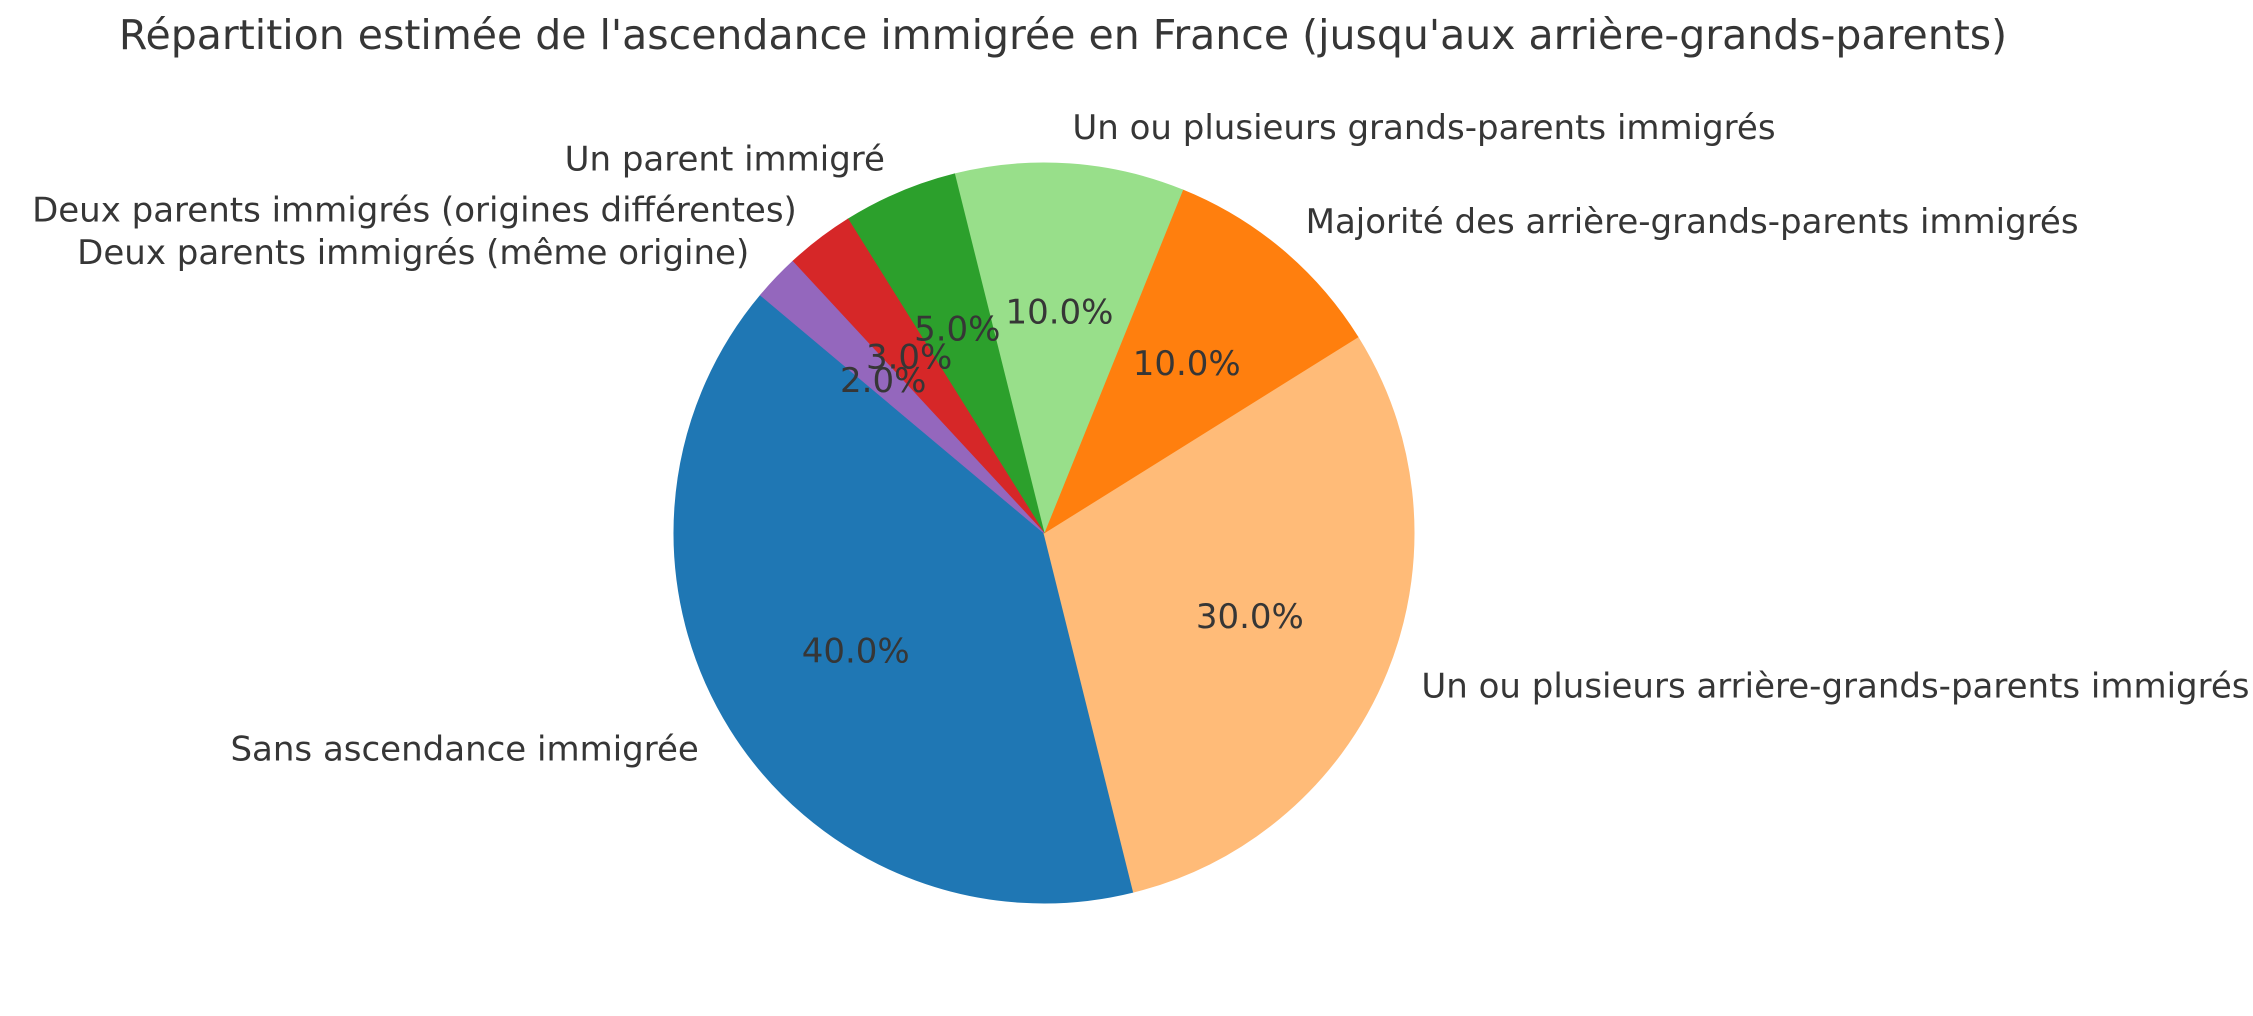 The width and height of the screenshot is (2253, 1016). Describe the element at coordinates (909, 358) in the screenshot. I see `pie-pct-label-5: 3.0%` at that location.